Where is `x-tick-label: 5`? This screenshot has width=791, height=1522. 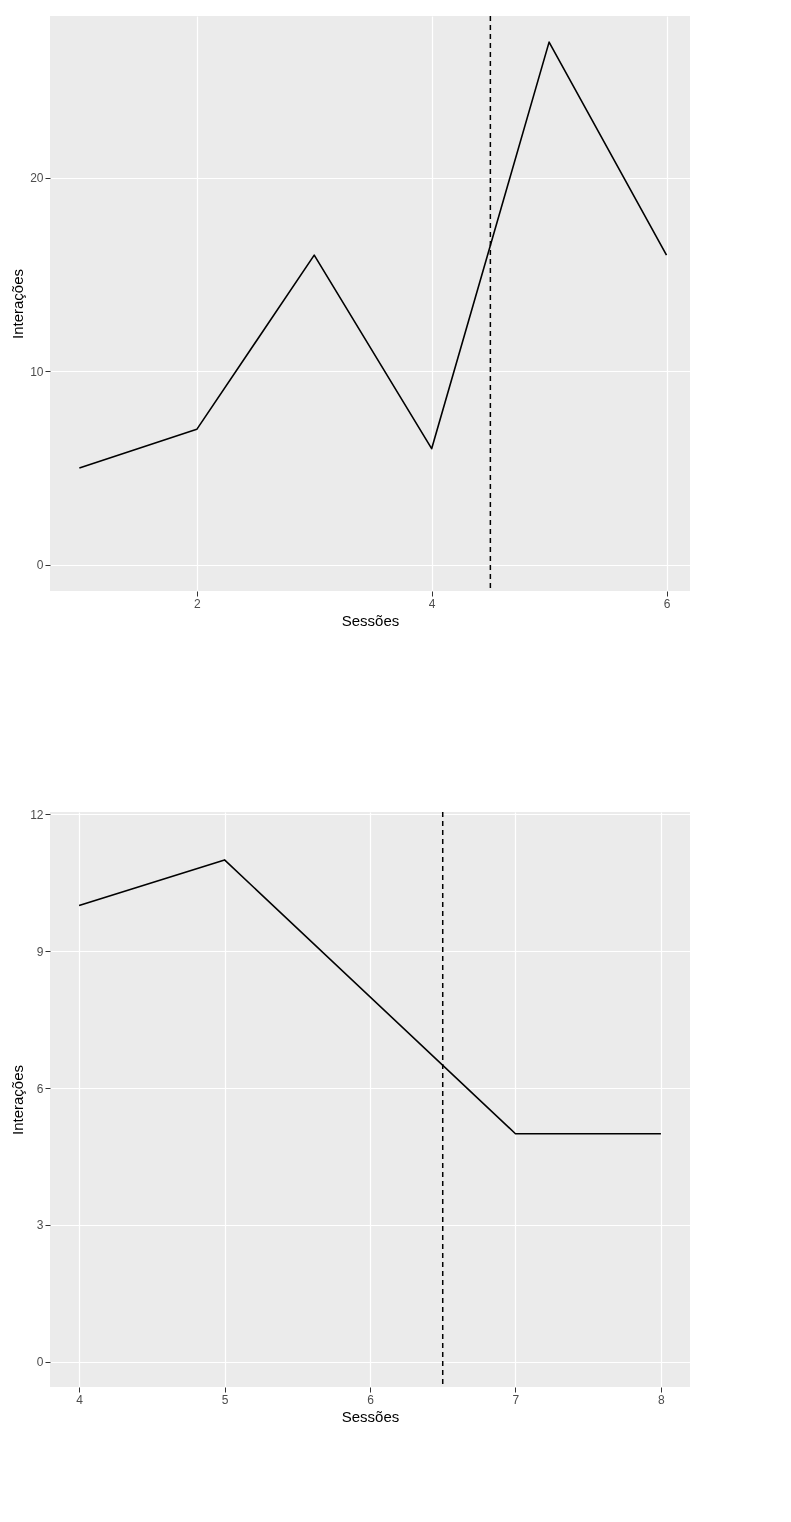
x-tick-label: 5 is located at coordinates (225, 1399).